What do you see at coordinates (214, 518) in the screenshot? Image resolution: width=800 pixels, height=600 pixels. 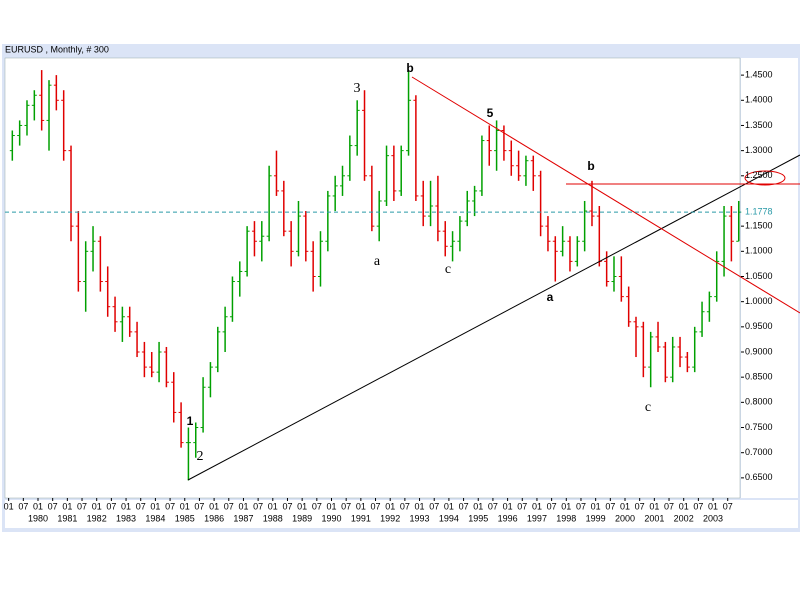 I see `year-label: 1986` at bounding box center [214, 518].